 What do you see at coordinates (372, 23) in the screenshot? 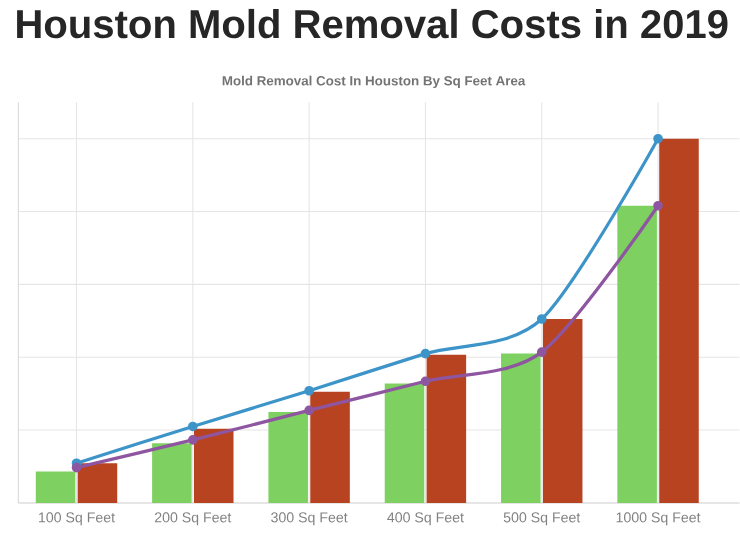
I see `chart-title: Houston Mold Removal Costs in 2019` at bounding box center [372, 23].